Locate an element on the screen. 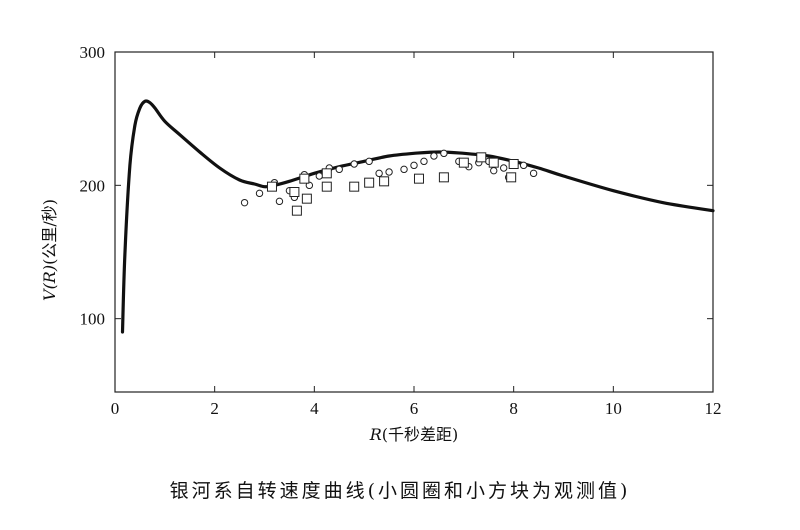 The height and width of the screenshot is (530, 800). figure-caption: 银河系自转速度曲线(小圆圈和小方块为观测值) is located at coordinates (400, 491).